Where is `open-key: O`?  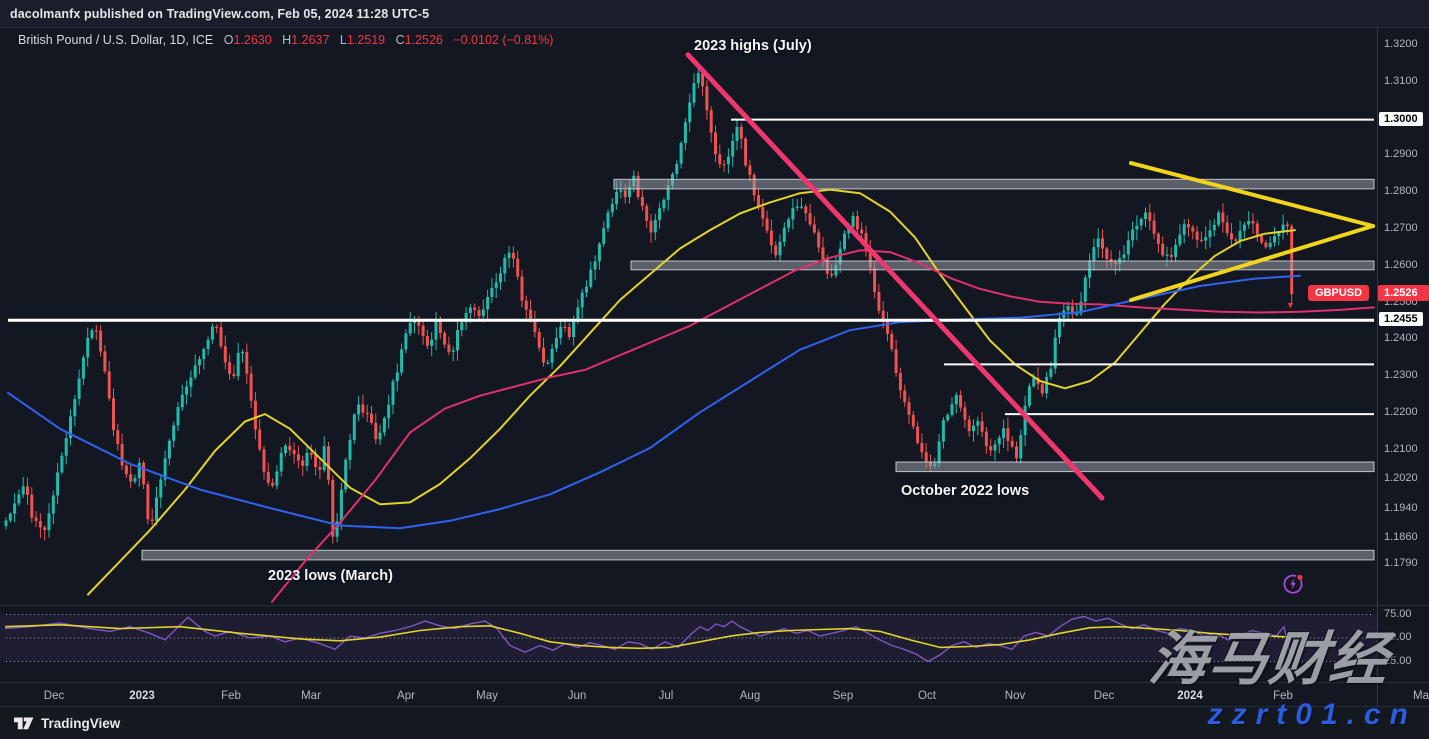
open-key: O is located at coordinates (228, 40).